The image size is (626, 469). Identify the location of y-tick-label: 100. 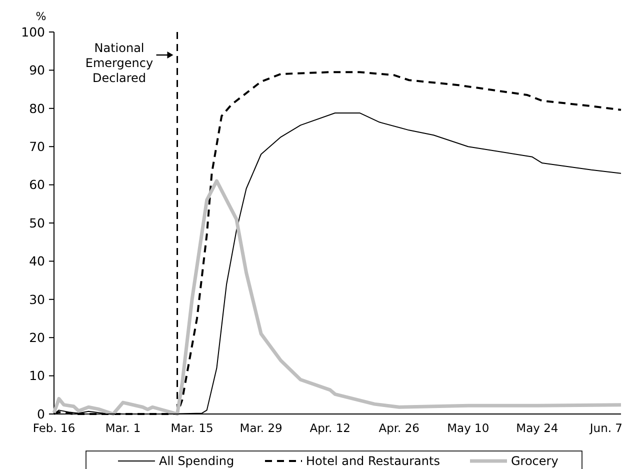
(33, 32).